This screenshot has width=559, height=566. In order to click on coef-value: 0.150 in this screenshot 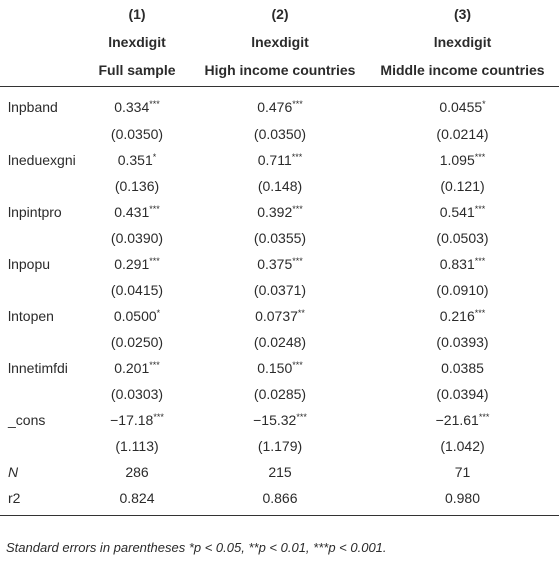, I will do `click(275, 368)`.